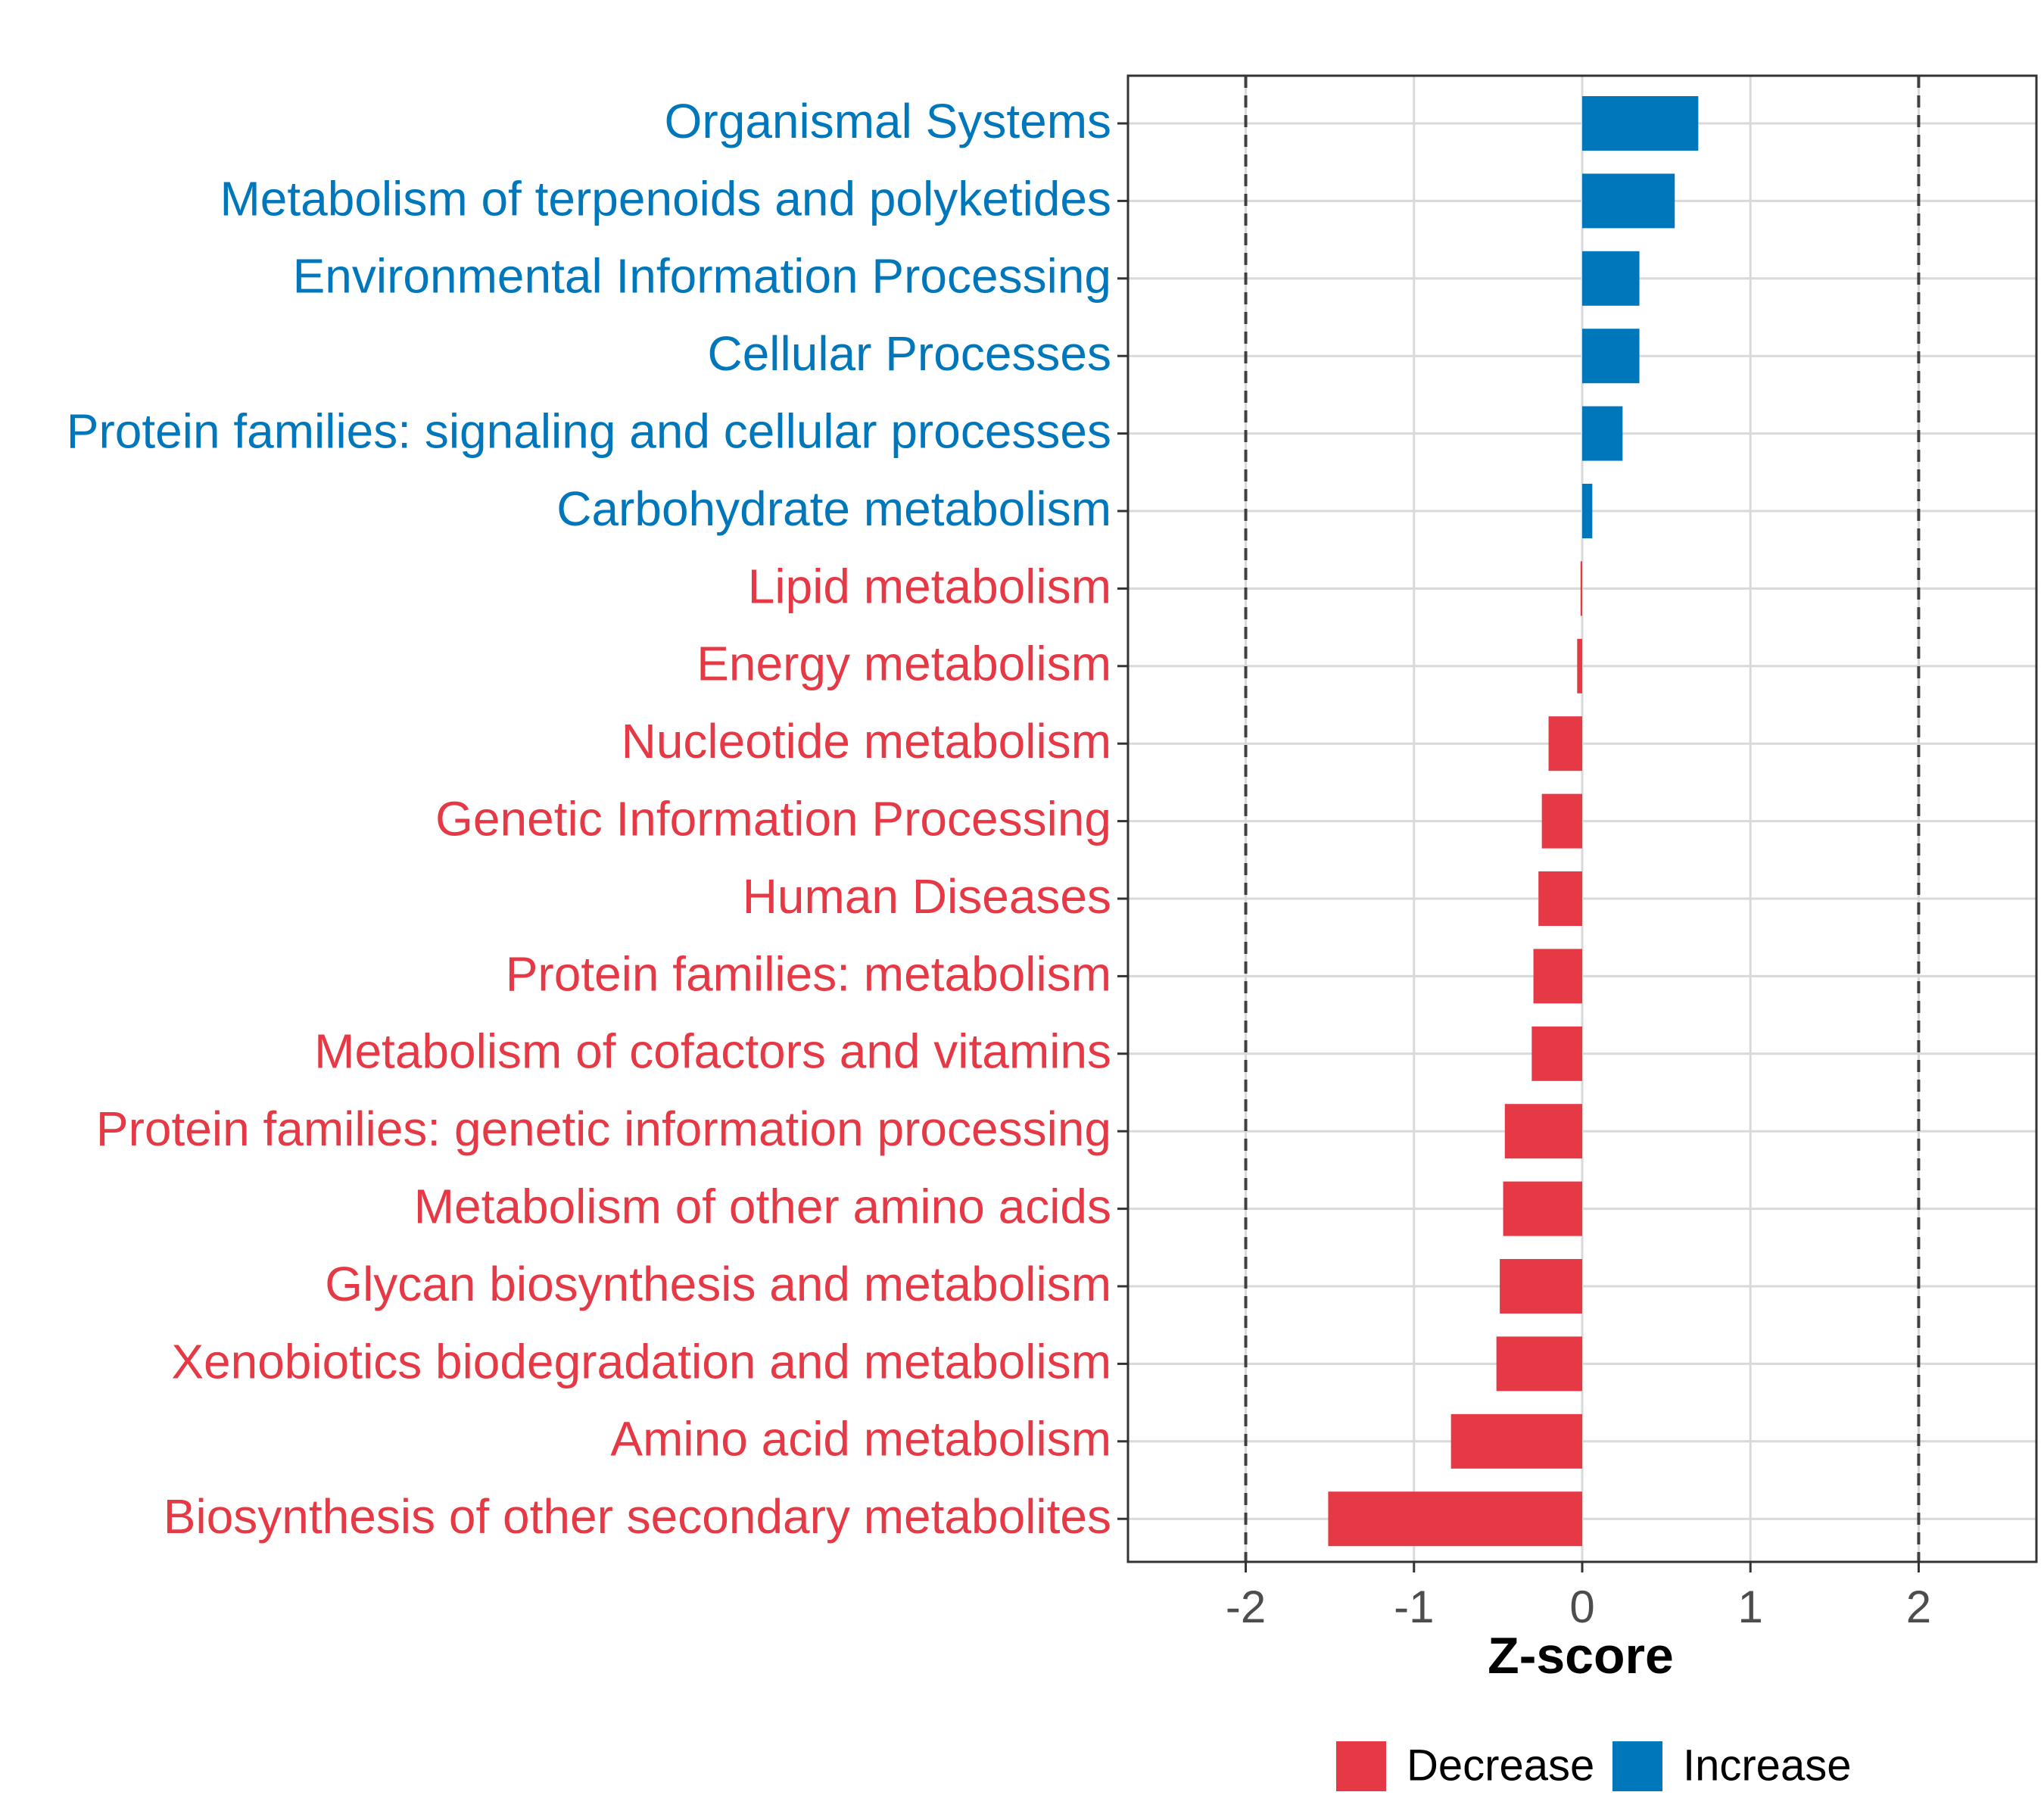  What do you see at coordinates (861, 1439) in the screenshot?
I see `category-label: Amino acid metabolism` at bounding box center [861, 1439].